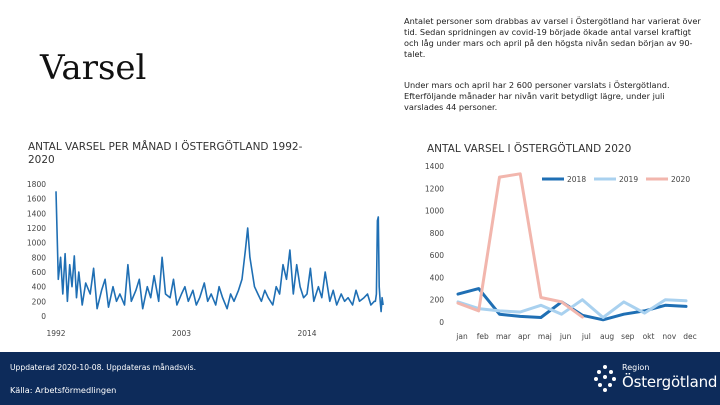 The height and width of the screenshot is (405, 720). Describe the element at coordinates (572, 308) in the screenshot. I see `chart2-series-2019-line` at that location.